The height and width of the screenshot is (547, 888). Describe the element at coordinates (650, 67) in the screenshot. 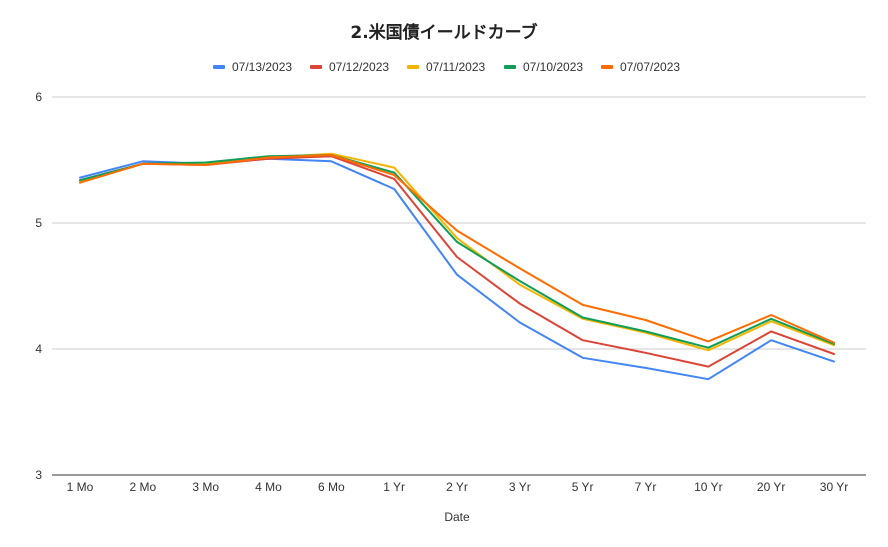

I see `legend-label: 07/07/2023` at that location.